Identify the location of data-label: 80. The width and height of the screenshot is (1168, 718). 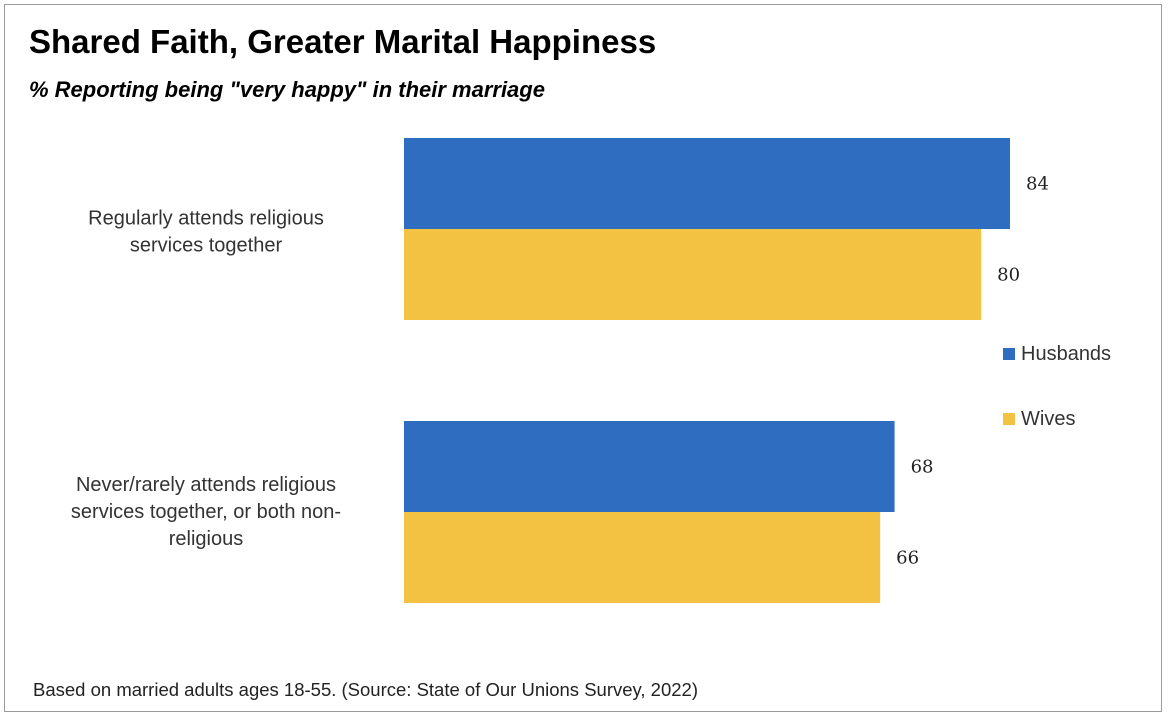
(1008, 275).